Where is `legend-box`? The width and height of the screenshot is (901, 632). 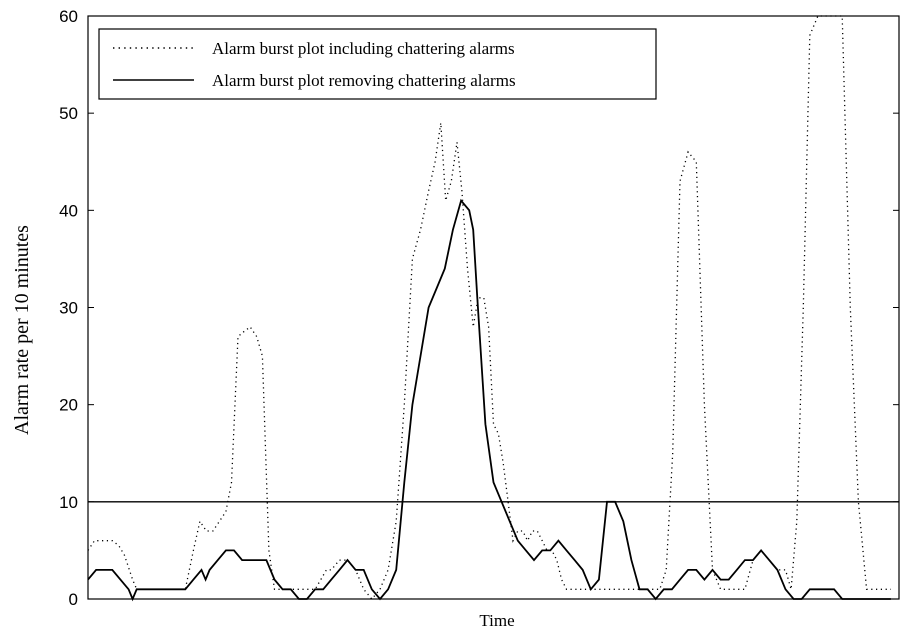
legend-box is located at coordinates (377, 64).